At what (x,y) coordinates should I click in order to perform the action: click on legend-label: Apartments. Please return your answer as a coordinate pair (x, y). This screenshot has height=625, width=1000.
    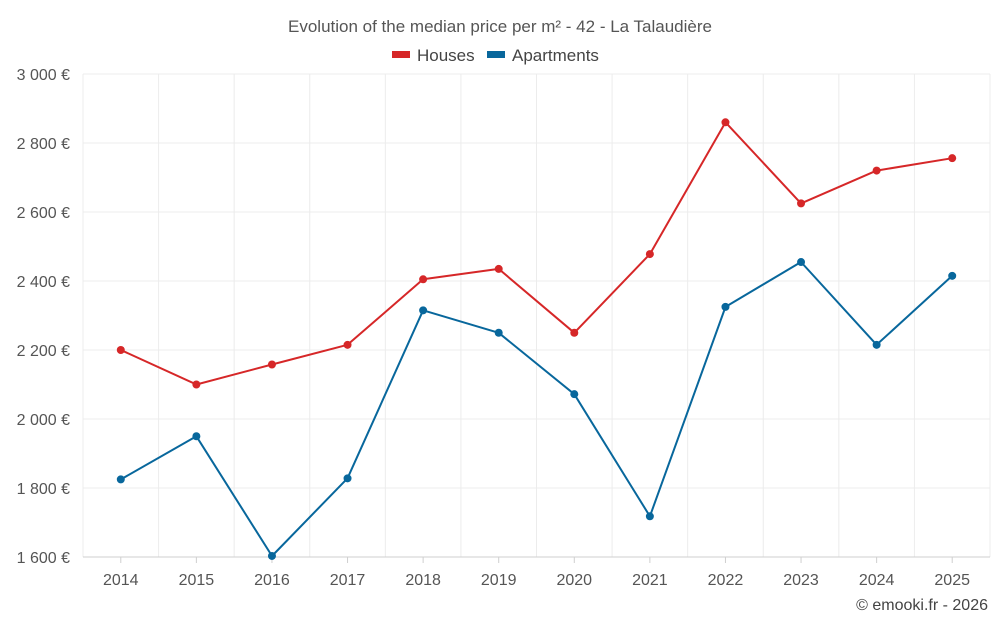
    Looking at the image, I should click on (555, 55).